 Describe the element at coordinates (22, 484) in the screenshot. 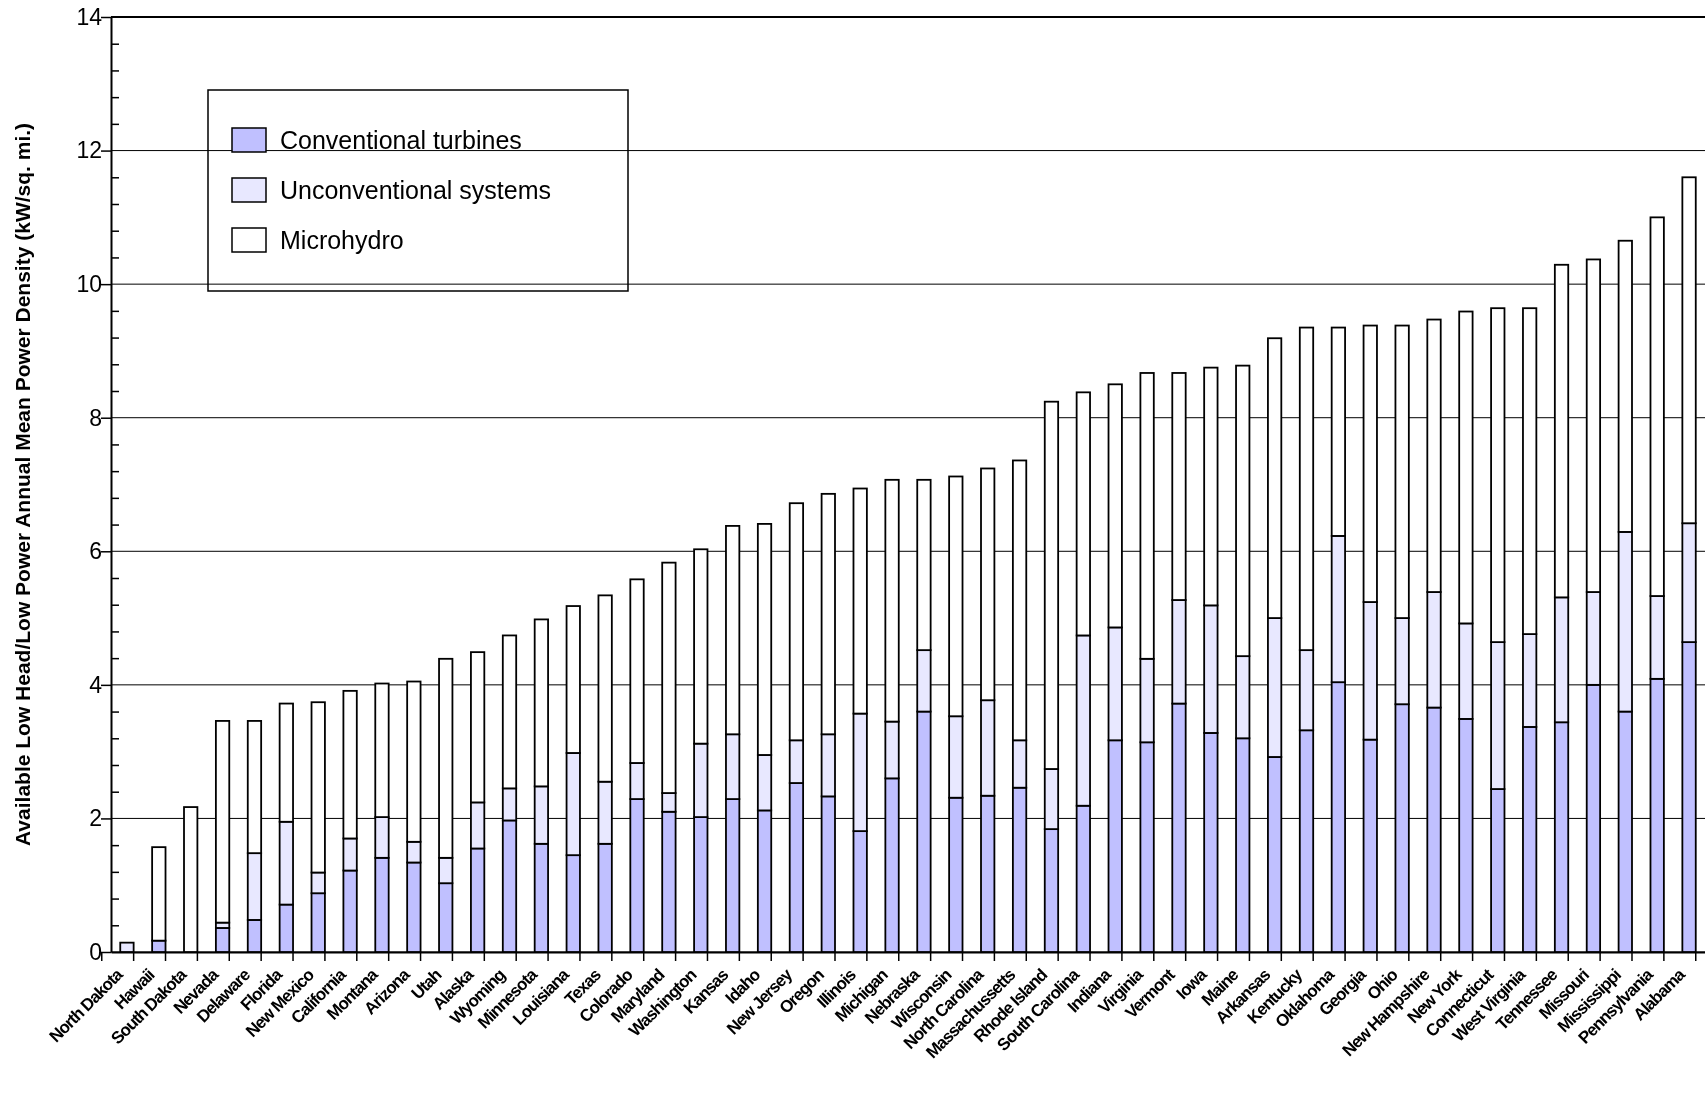

I see `y-axis-title: Available Low Head/Low Power Annual Mean Power Density (kW/sq. mi.)` at that location.